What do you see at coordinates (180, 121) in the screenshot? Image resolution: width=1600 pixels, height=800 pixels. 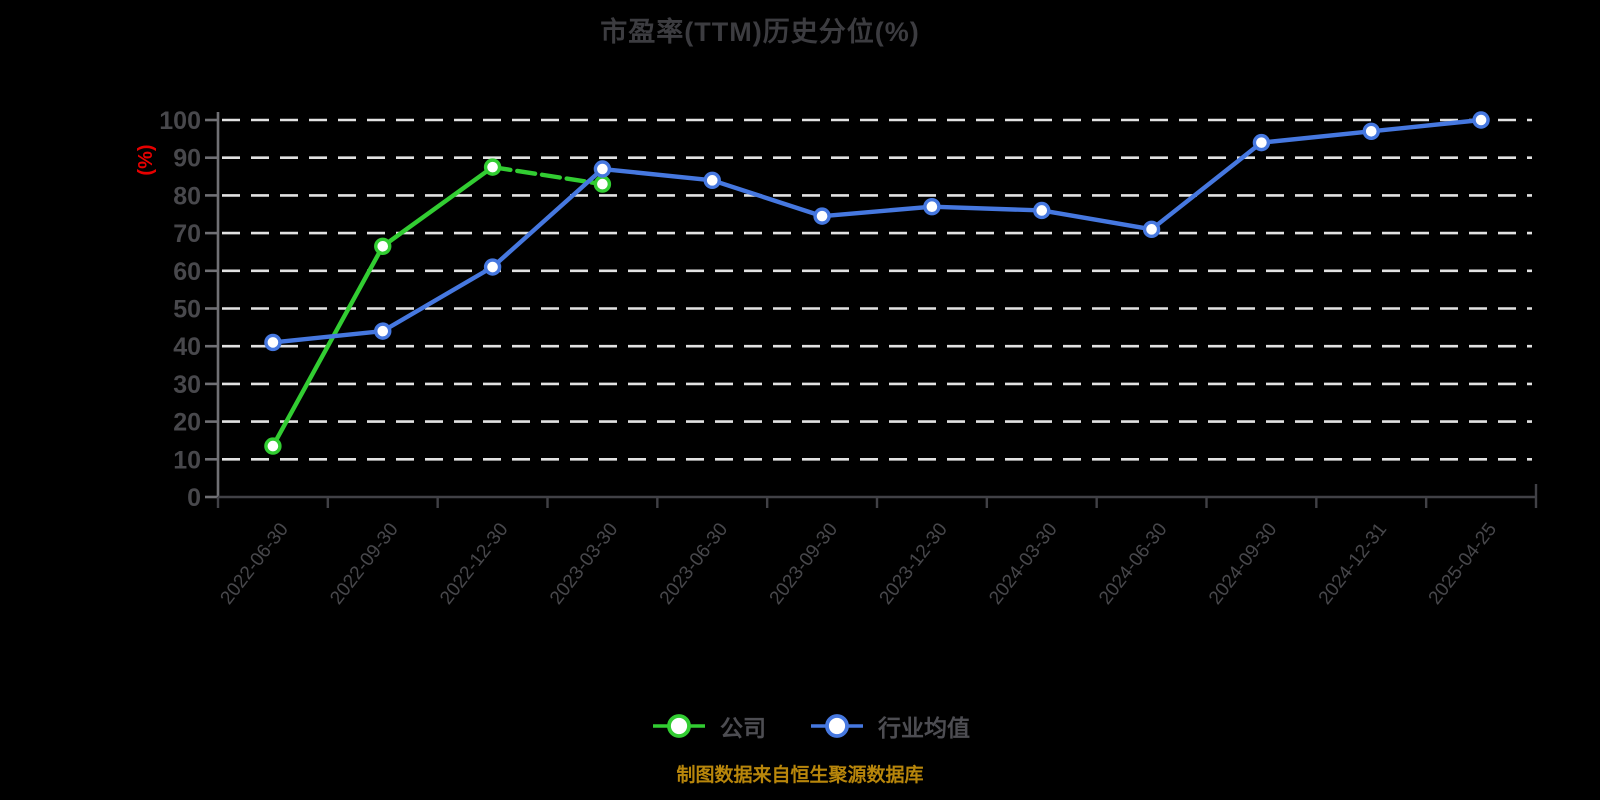 I see `y-tick-label-100: 100` at bounding box center [180, 121].